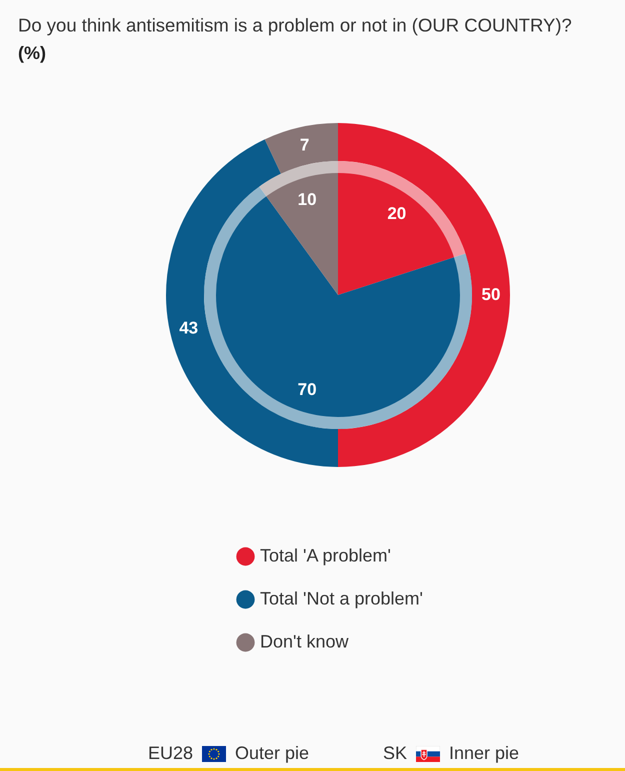 This screenshot has width=625, height=771. What do you see at coordinates (272, 753) in the screenshot?
I see `text: Outer pie` at bounding box center [272, 753].